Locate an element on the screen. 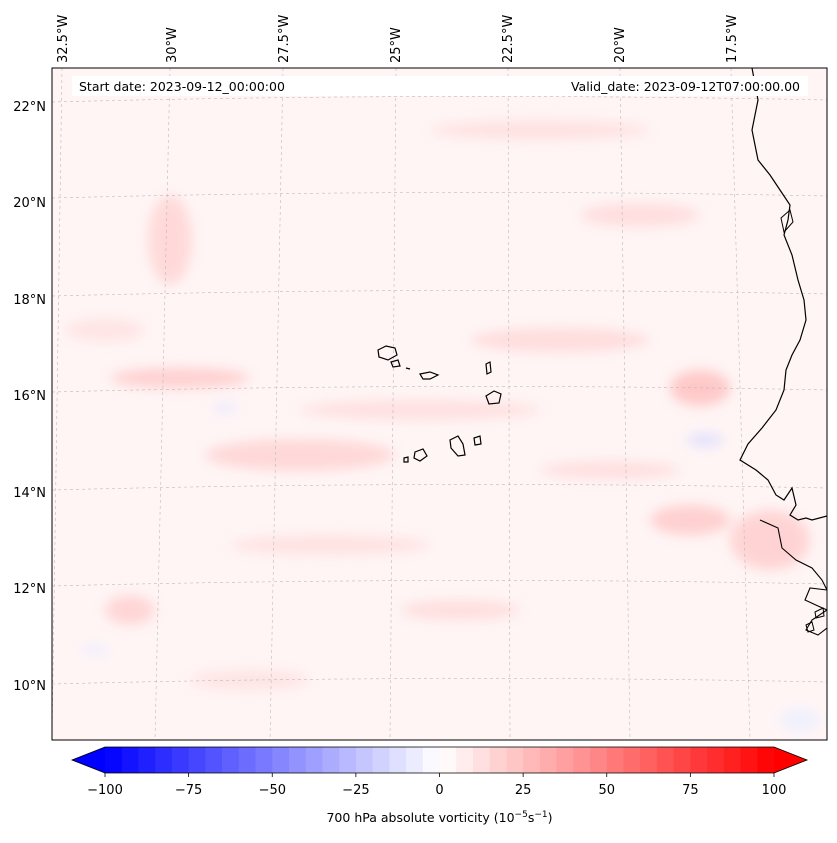 This screenshot has height=843, width=837. lat-label: 18°N is located at coordinates (29, 300).